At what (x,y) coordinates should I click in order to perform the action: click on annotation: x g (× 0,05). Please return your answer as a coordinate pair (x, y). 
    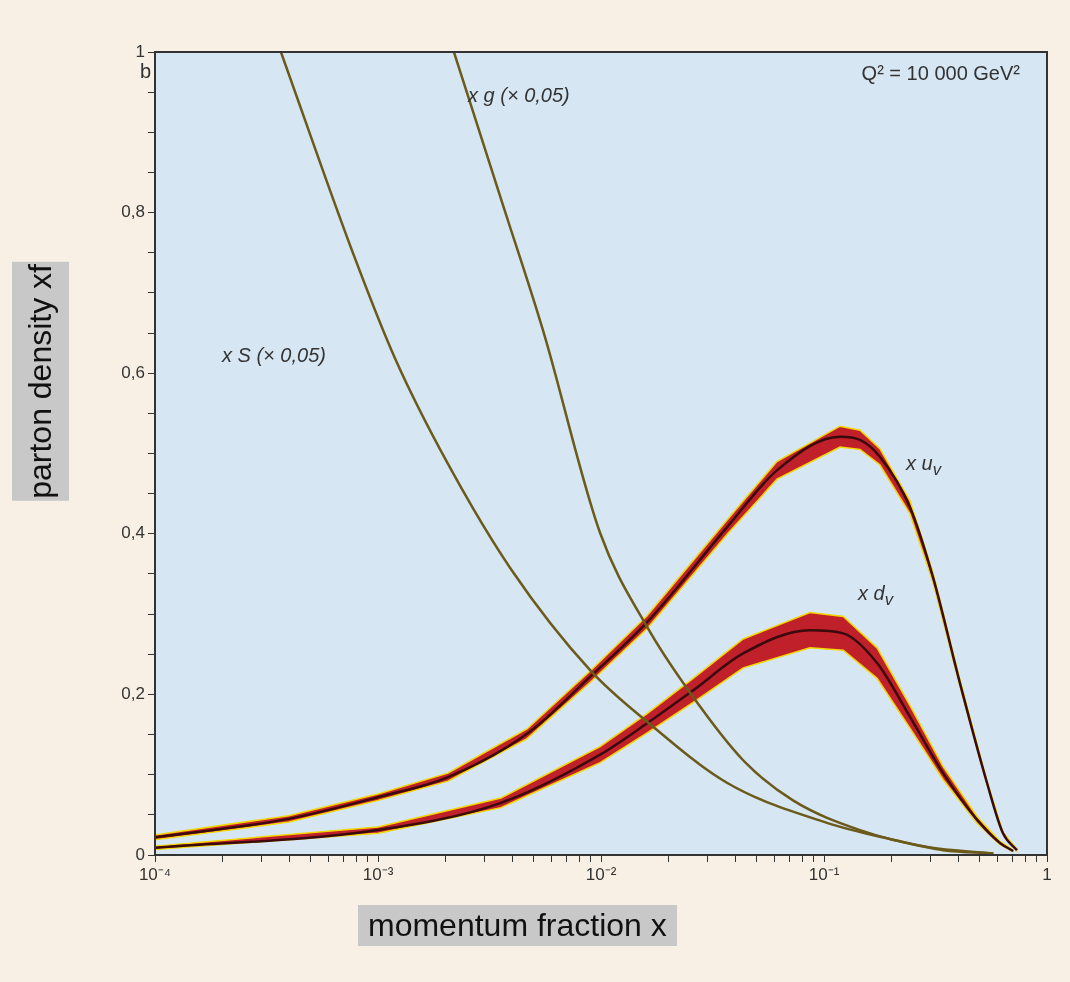
    Looking at the image, I should click on (519, 95).